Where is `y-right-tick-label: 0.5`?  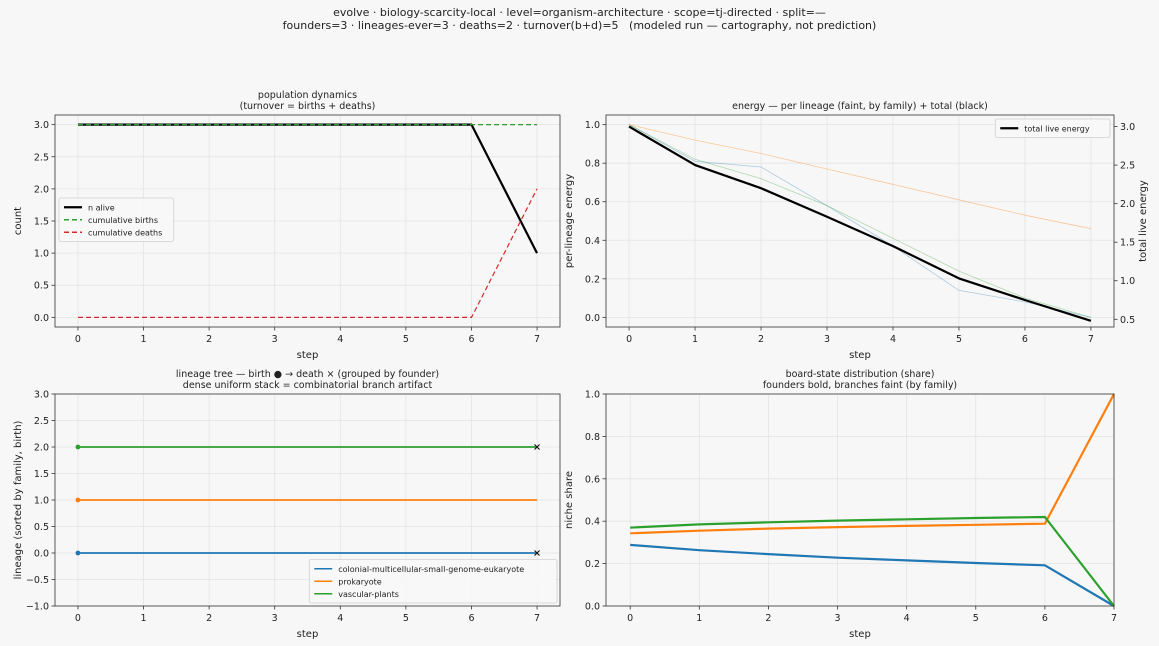
y-right-tick-label: 0.5 is located at coordinates (1127, 320).